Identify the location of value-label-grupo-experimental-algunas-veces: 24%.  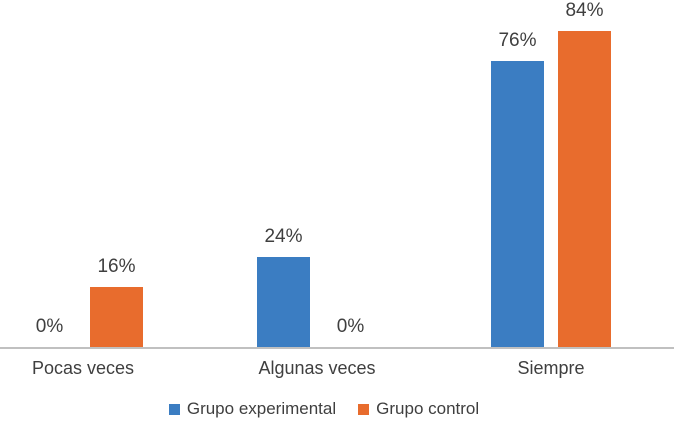
(283, 236).